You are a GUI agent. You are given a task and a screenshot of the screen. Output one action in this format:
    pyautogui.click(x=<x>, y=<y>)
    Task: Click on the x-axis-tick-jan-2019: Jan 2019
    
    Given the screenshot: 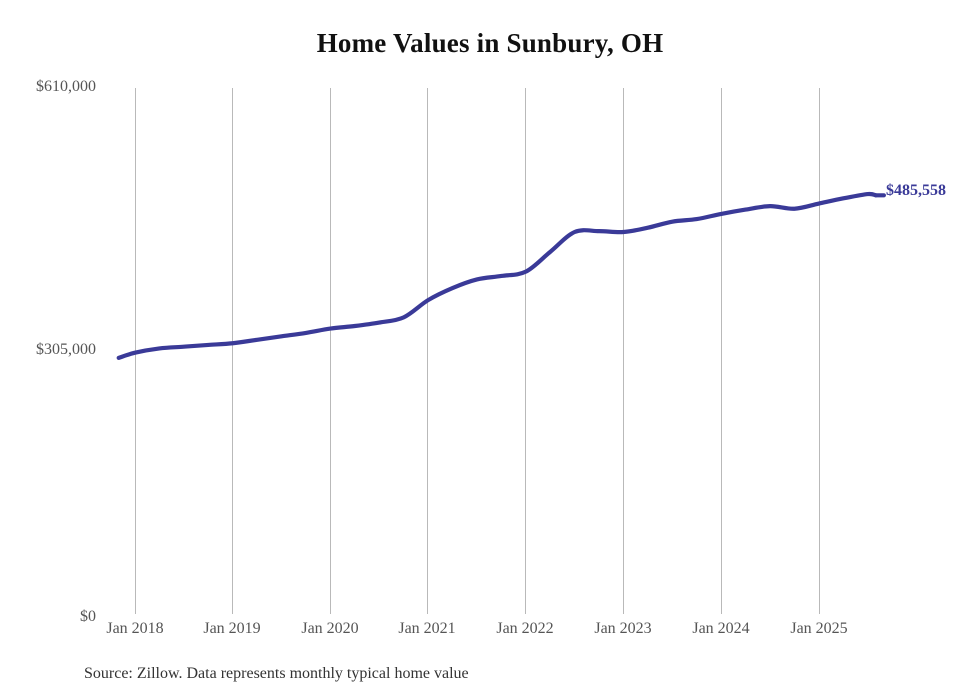 What is the action you would take?
    pyautogui.click(x=232, y=628)
    